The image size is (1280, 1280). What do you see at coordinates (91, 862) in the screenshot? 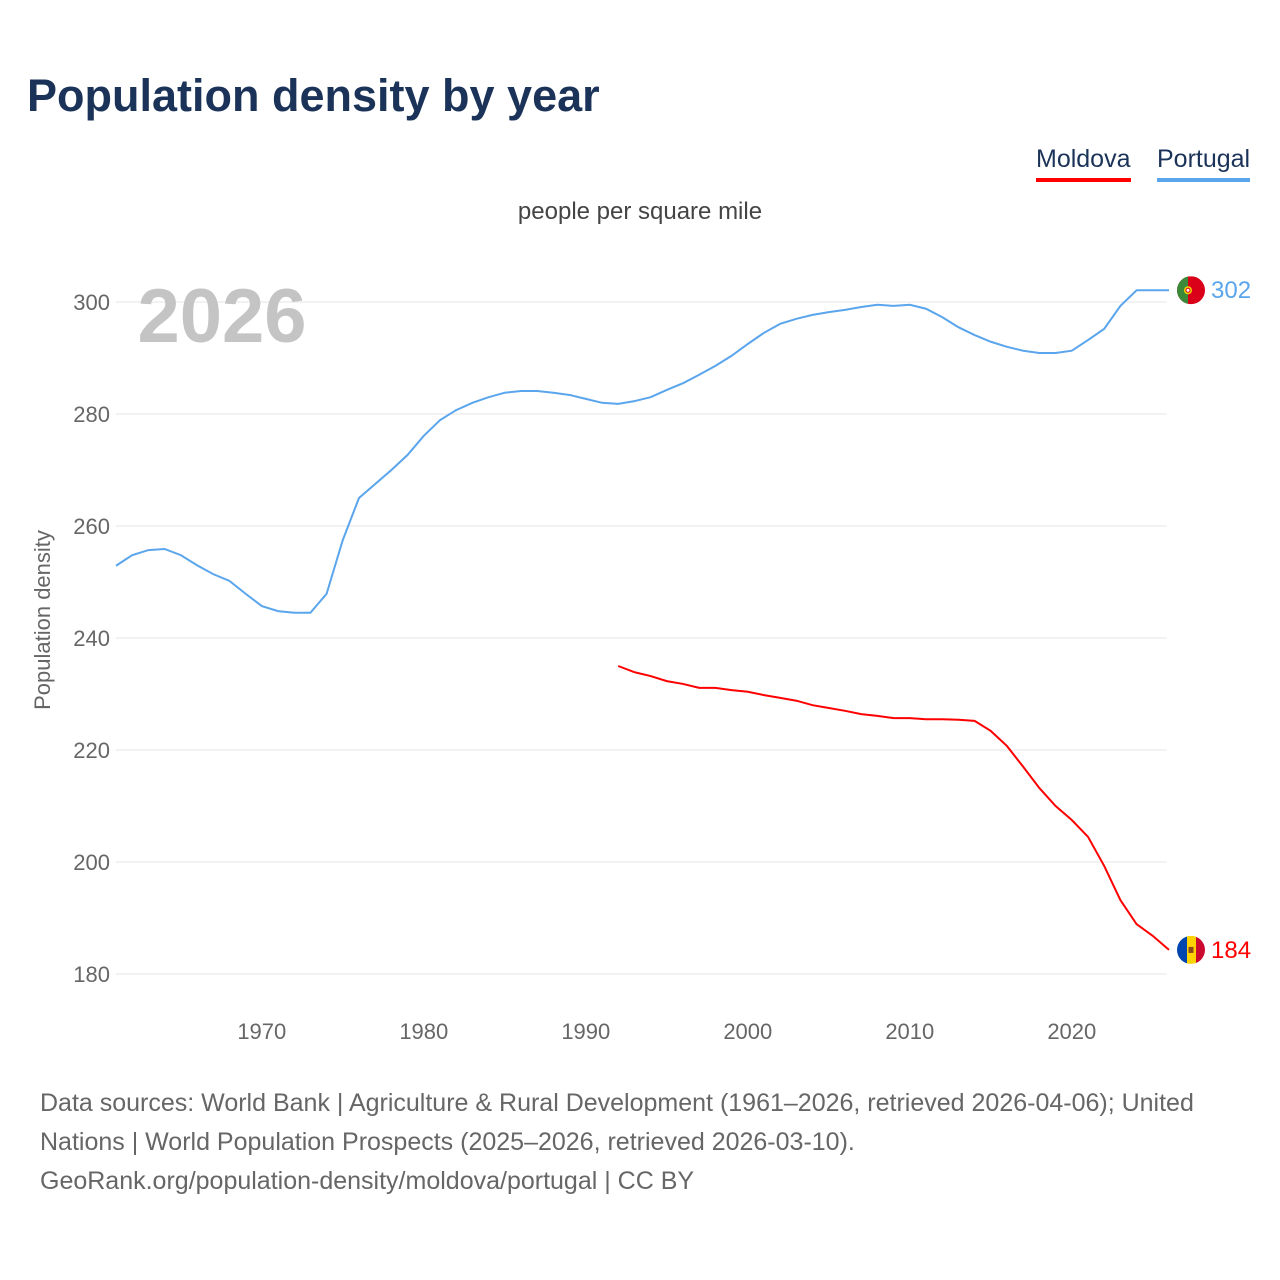
I see `y-tick-label: 200` at bounding box center [91, 862].